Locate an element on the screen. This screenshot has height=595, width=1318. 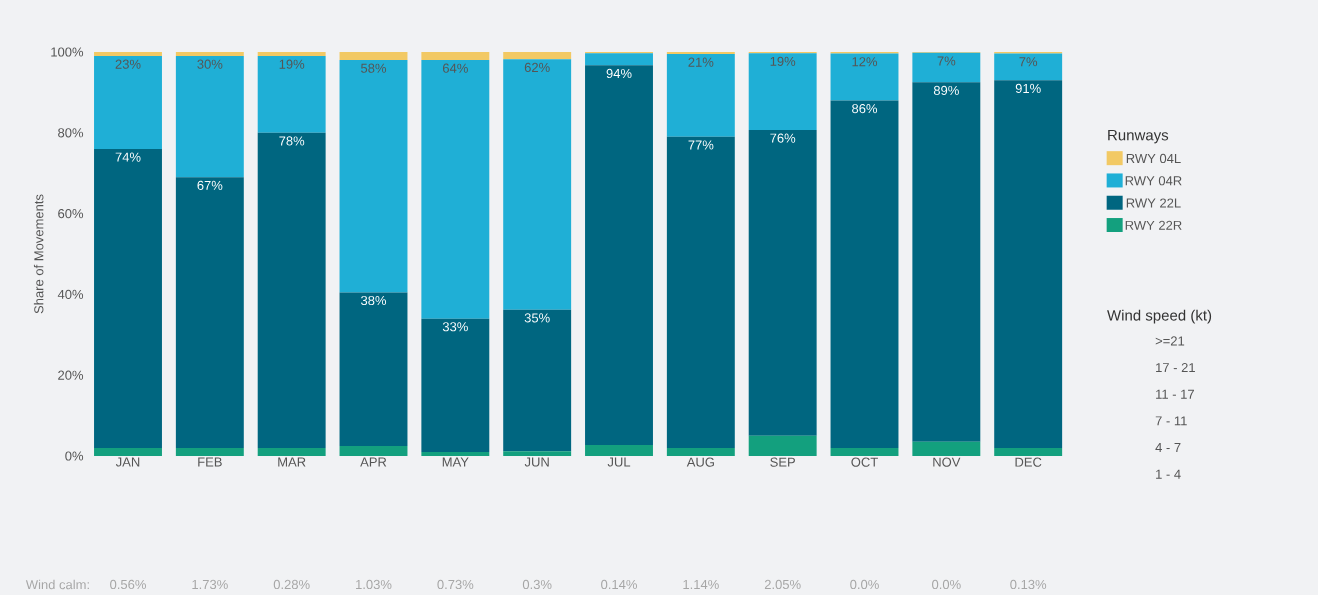
data-label: 12% is located at coordinates (865, 62).